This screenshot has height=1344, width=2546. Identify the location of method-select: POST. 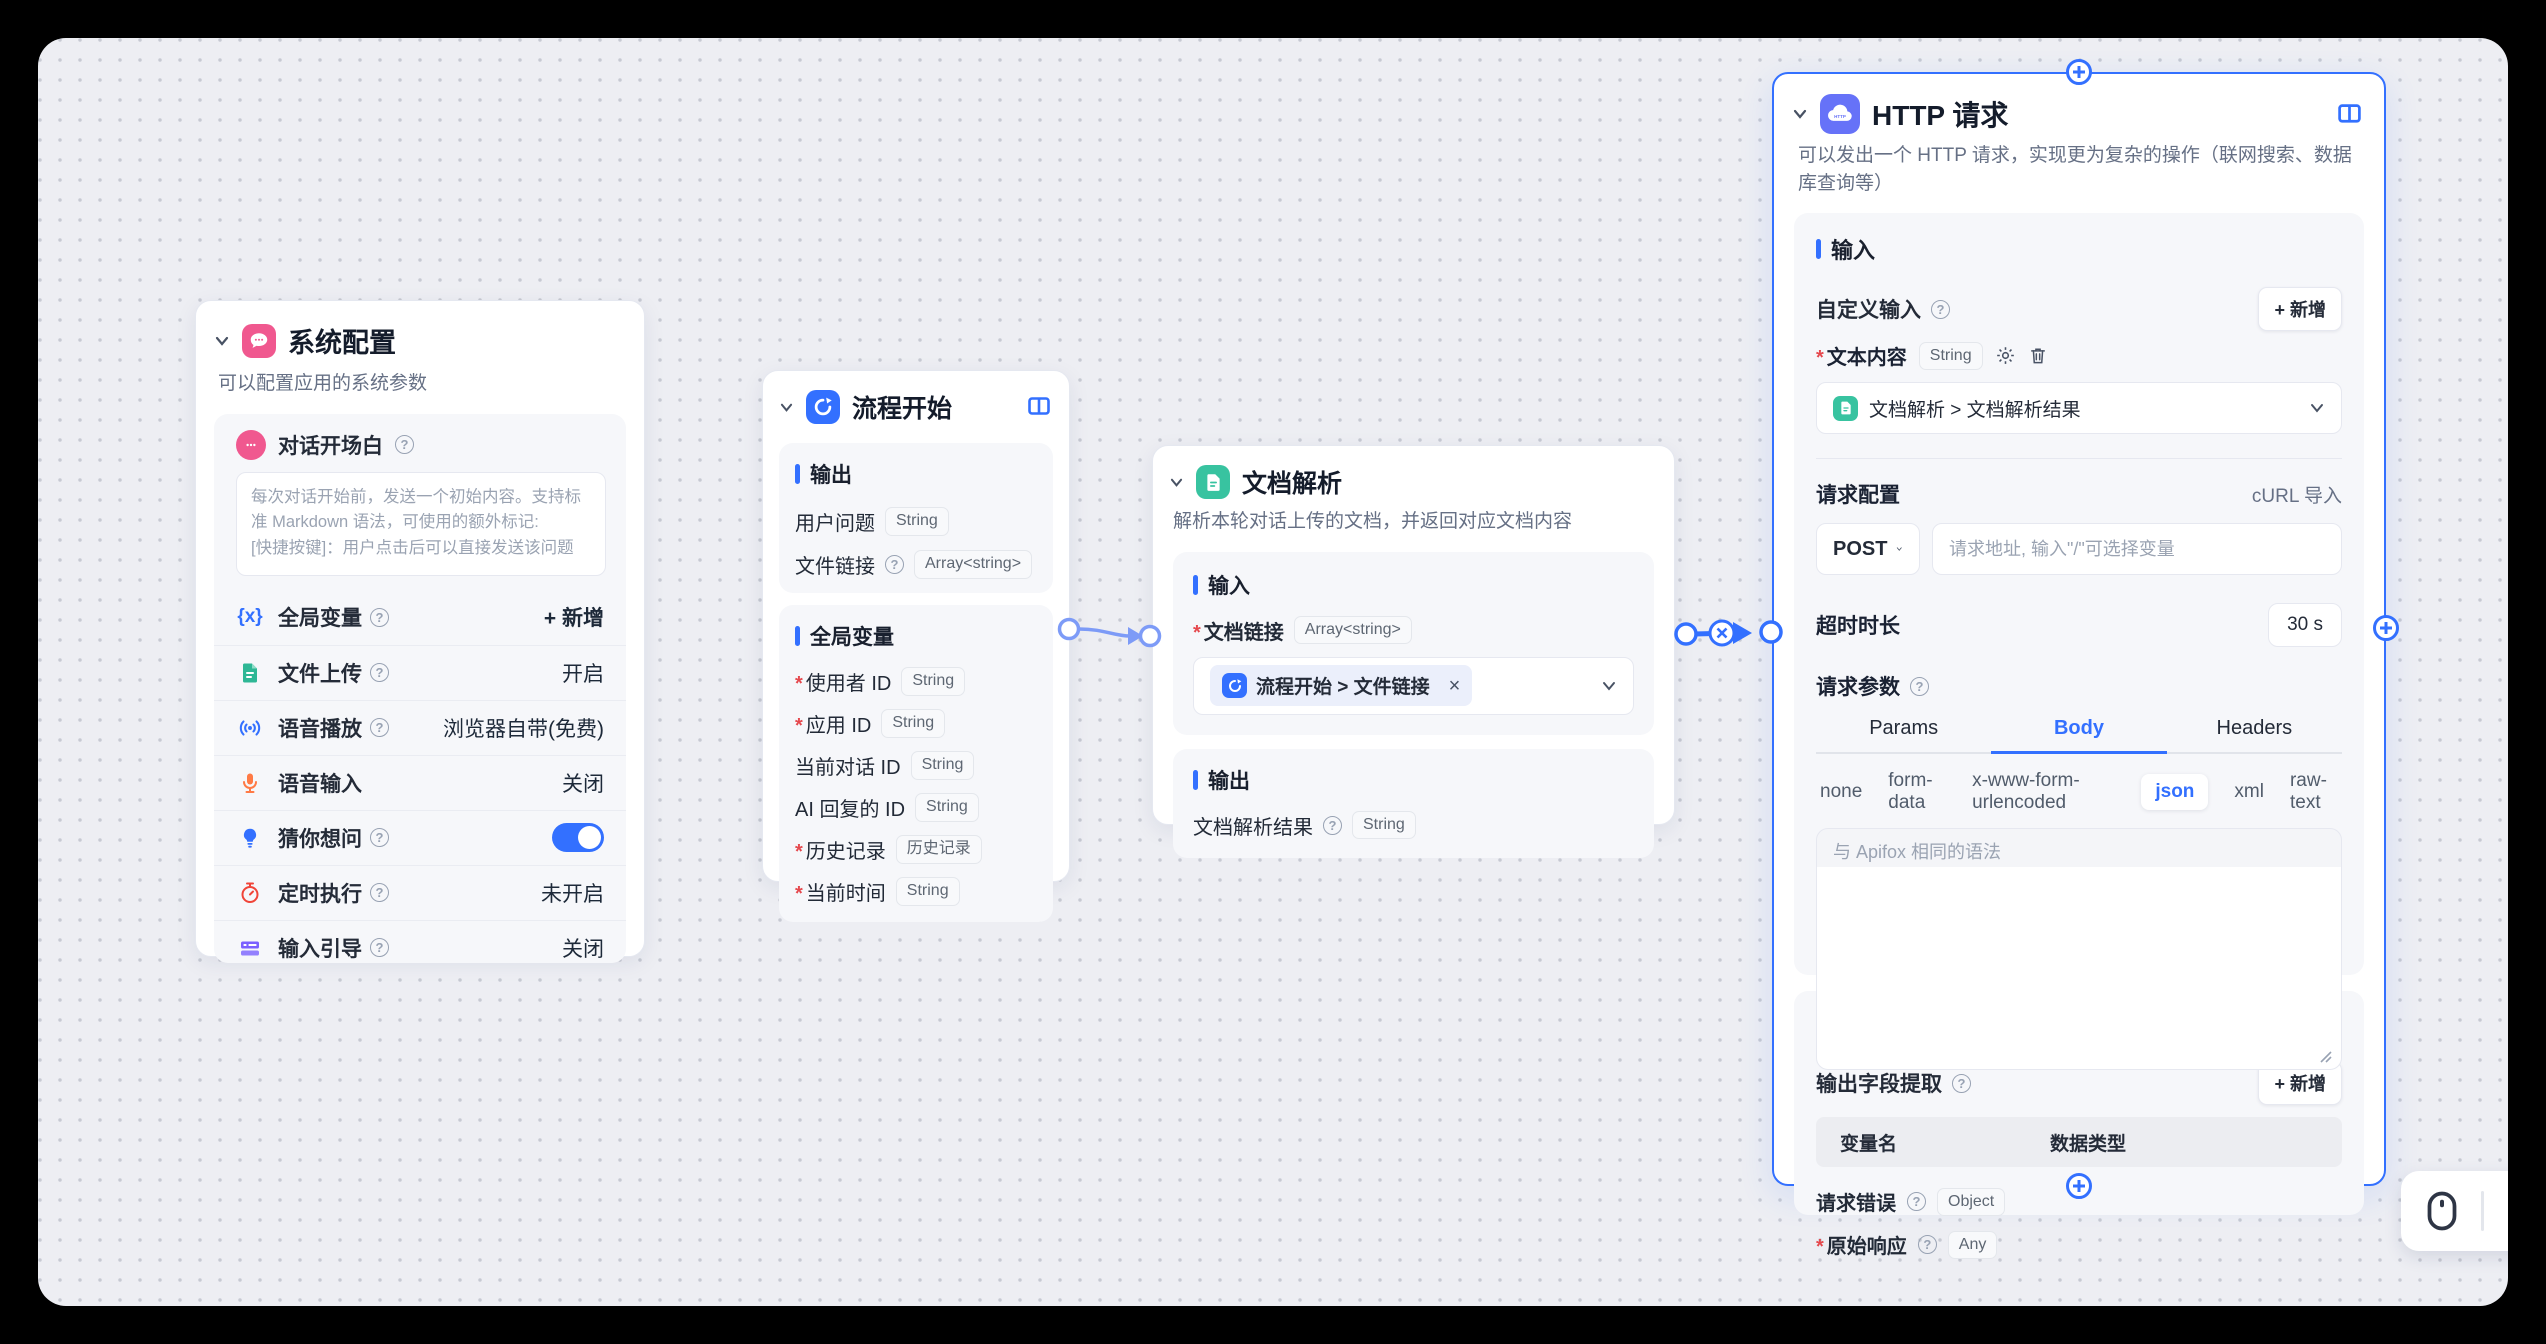
(1868, 549).